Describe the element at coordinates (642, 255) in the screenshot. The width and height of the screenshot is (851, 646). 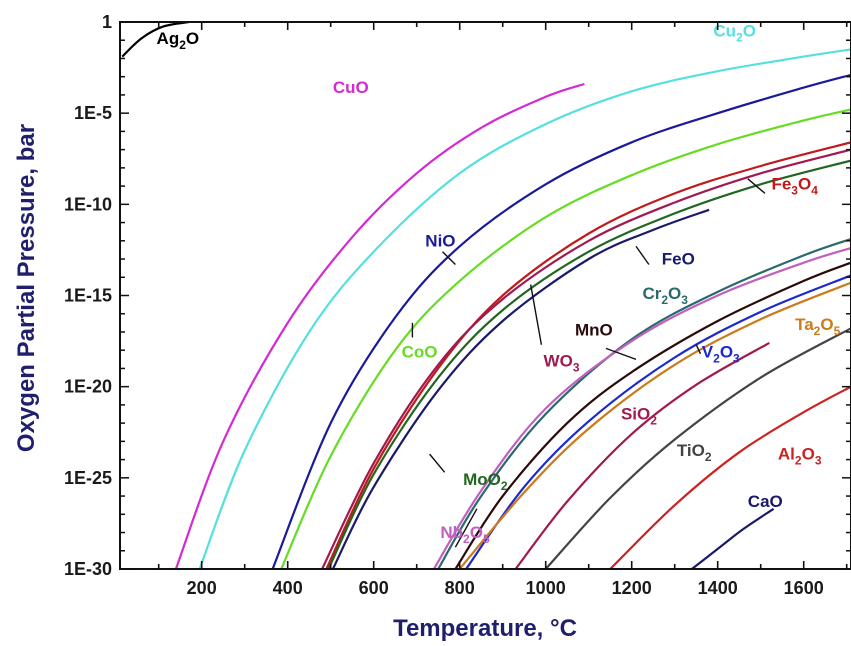
I see `leader-feo` at that location.